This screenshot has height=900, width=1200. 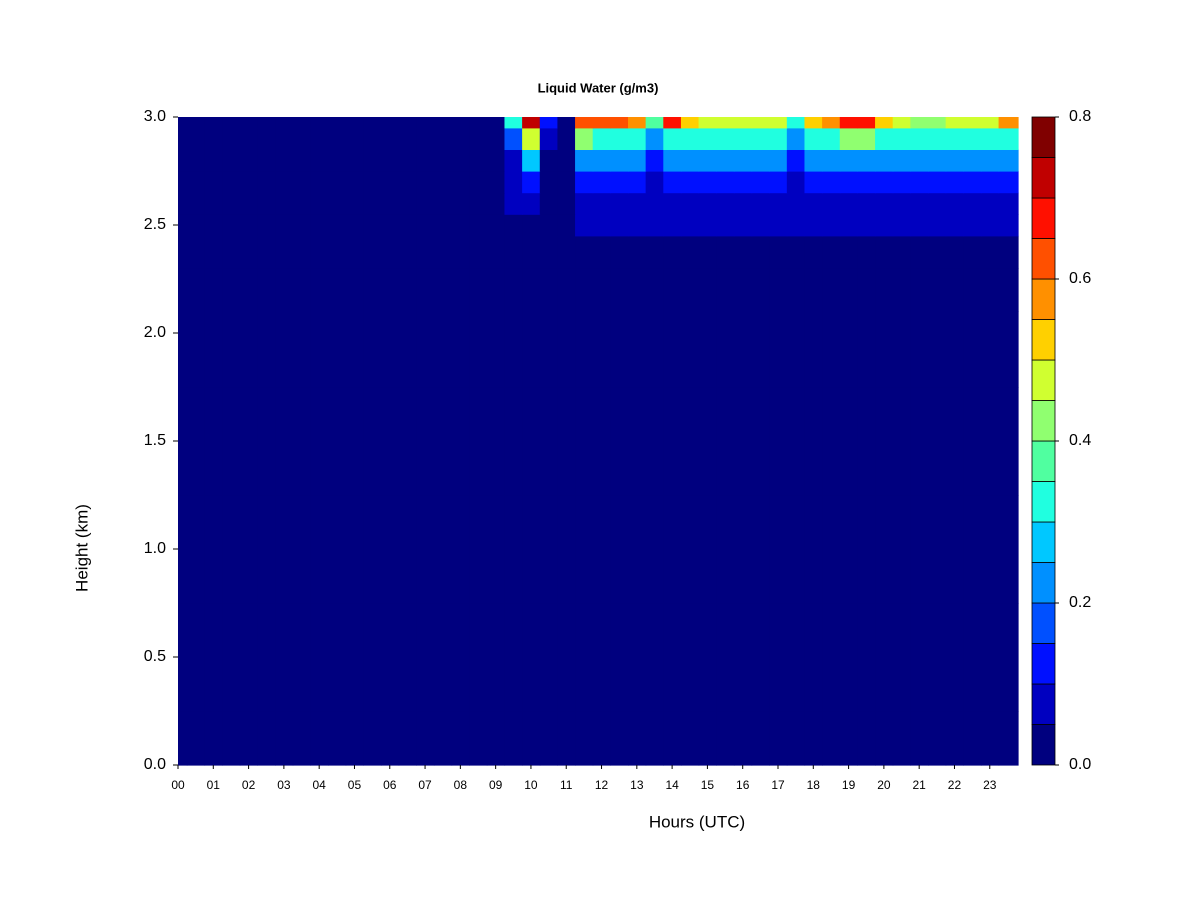 I want to click on x-tick-label: 20, so click(x=884, y=785).